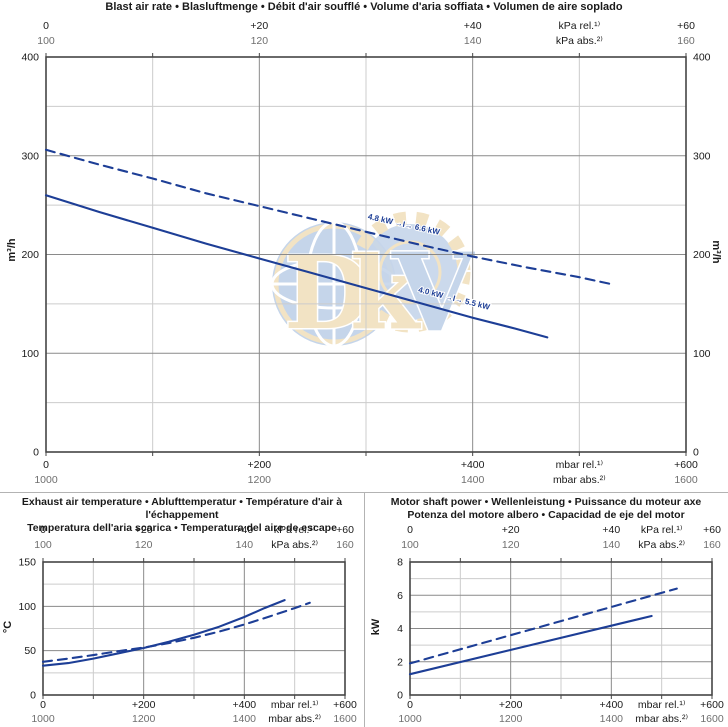 Image resolution: width=728 pixels, height=727 pixels. Describe the element at coordinates (327, 293) in the screenshot. I see `watermark-letter-d: D` at that location.